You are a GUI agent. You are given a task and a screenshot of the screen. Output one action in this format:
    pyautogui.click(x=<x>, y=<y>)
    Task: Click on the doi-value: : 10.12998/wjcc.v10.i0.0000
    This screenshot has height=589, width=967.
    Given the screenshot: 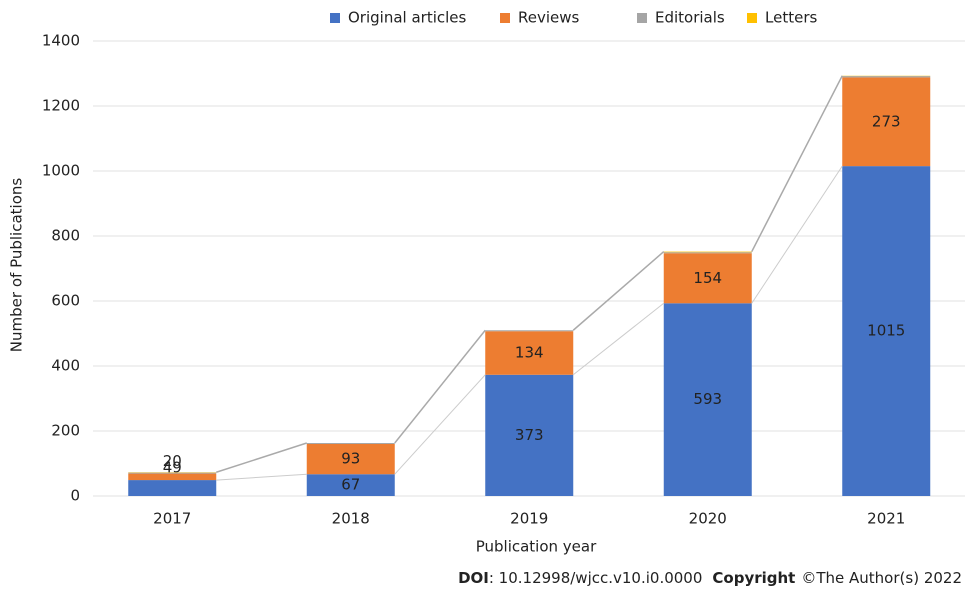 What is the action you would take?
    pyautogui.click(x=596, y=578)
    